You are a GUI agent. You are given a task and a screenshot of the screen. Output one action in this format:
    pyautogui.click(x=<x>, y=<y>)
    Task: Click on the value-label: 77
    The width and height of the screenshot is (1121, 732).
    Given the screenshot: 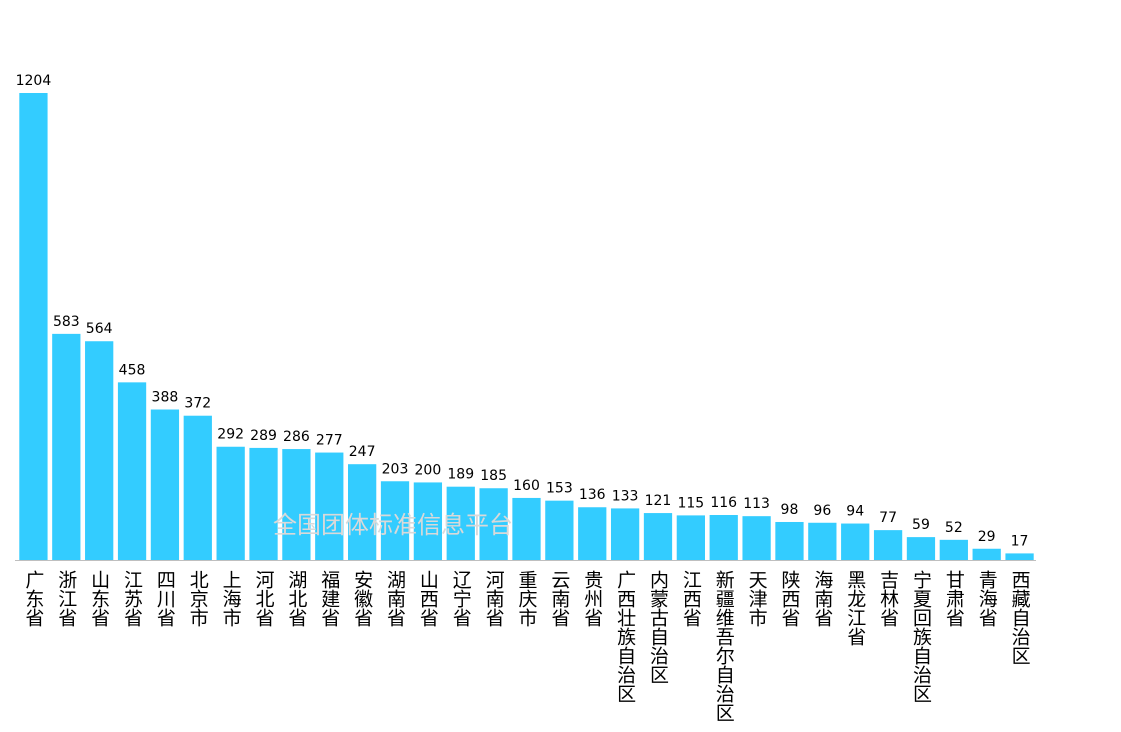 What is the action you would take?
    pyautogui.click(x=888, y=518)
    